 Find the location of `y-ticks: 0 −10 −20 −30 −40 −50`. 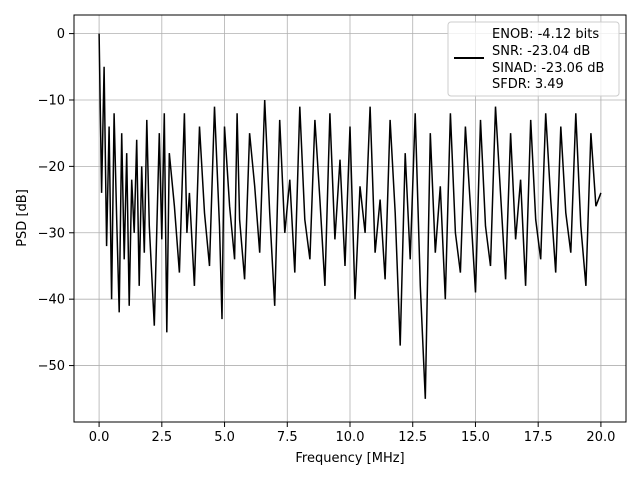

y-ticks: 0 −10 −20 −30 −40 −50 is located at coordinates (56, 200).